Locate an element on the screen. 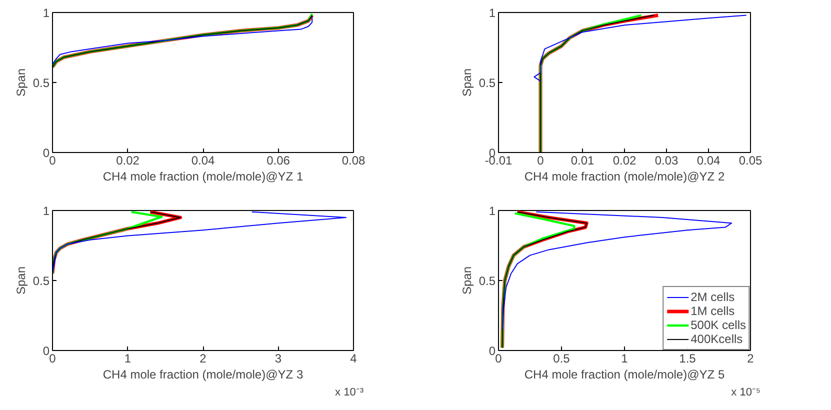 This screenshot has width=831, height=410. legend-label: 400Kcells is located at coordinates (716, 339).